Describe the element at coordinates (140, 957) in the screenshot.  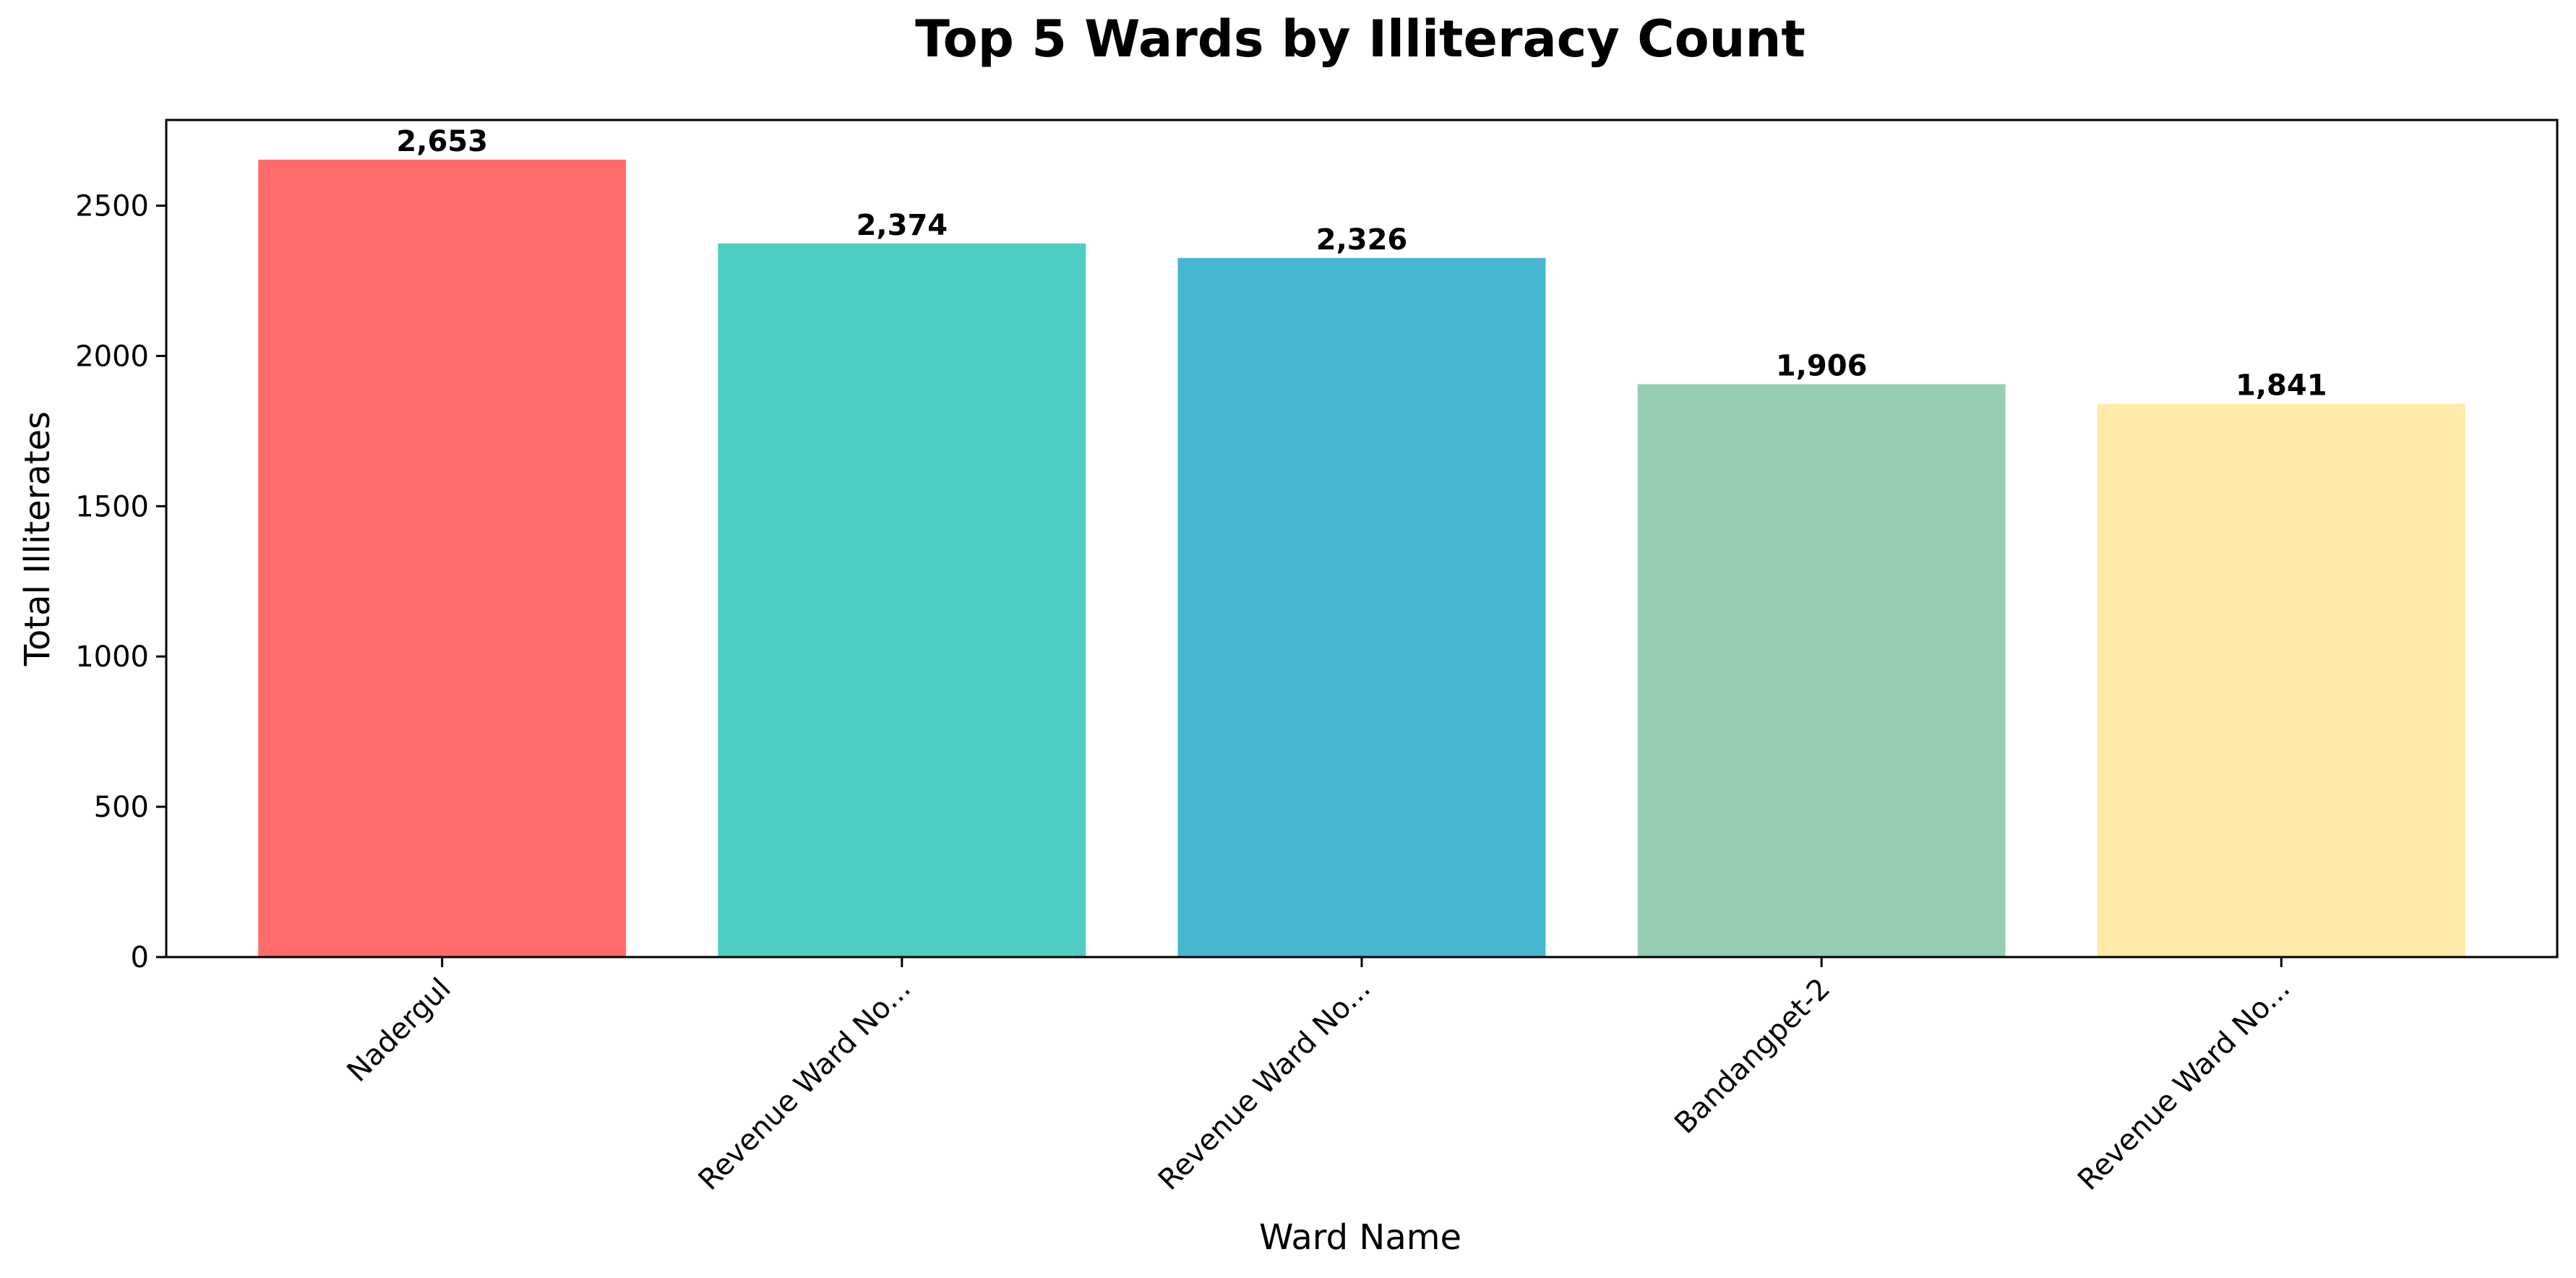
I see `y-tick-label: 0` at that location.